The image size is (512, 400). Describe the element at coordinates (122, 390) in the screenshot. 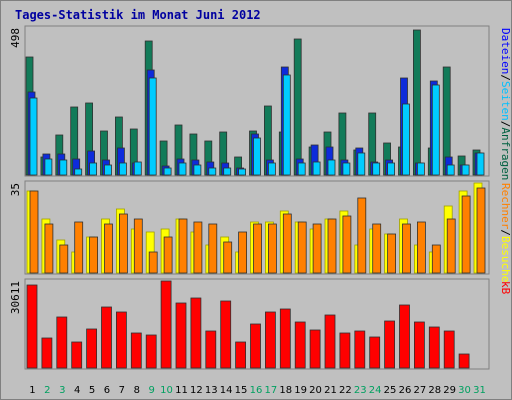

I see `x-tick-label: 7` at that location.